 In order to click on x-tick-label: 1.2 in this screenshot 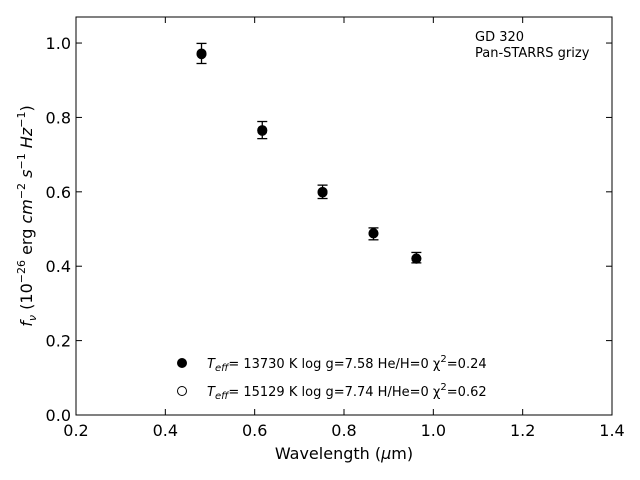, I will do `click(522, 430)`.